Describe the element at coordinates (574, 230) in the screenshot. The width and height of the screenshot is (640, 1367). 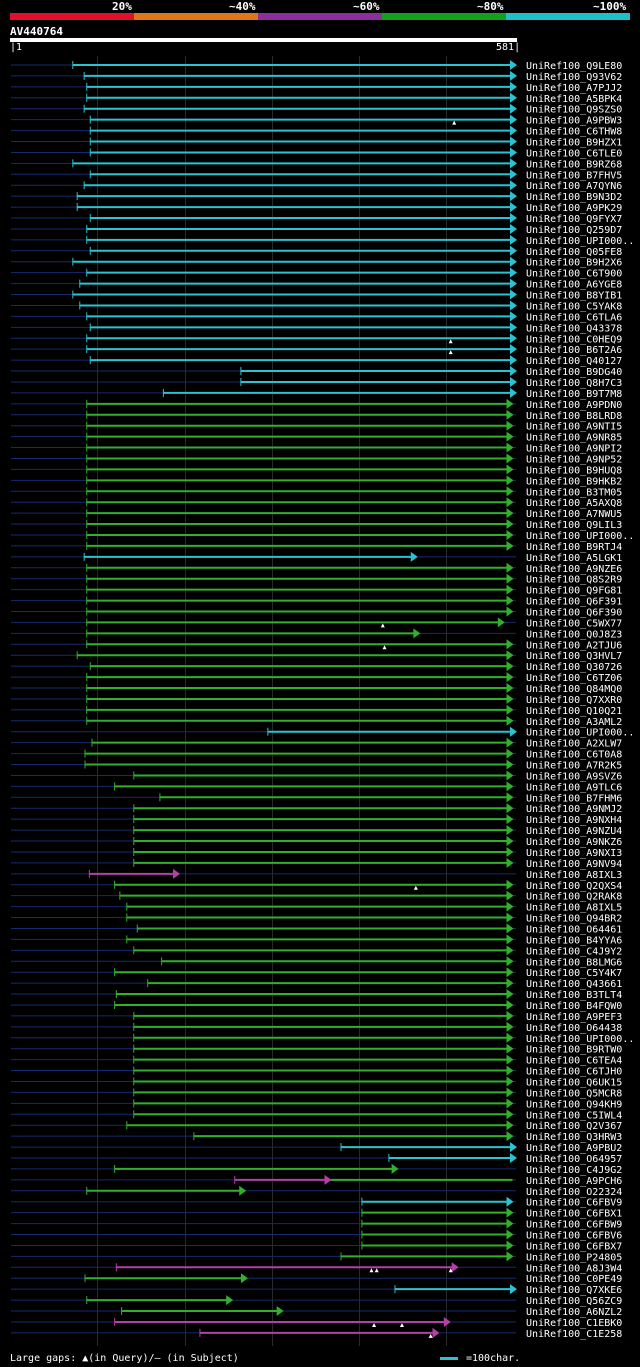
I see `hit-label: UniRef100_Q259D7` at that location.